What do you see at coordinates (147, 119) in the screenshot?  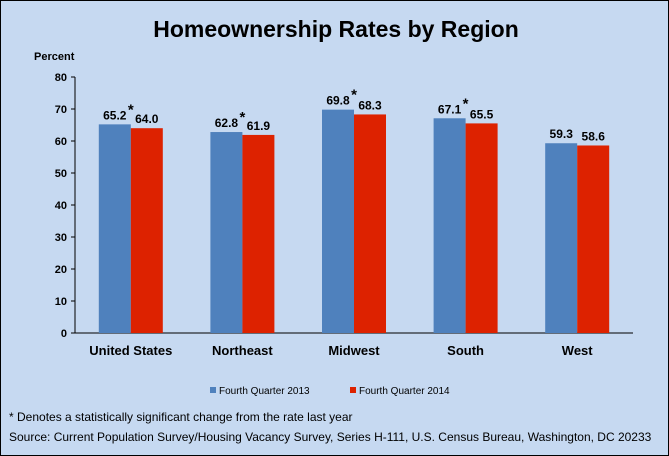 I see `data-label: 64.0` at bounding box center [147, 119].